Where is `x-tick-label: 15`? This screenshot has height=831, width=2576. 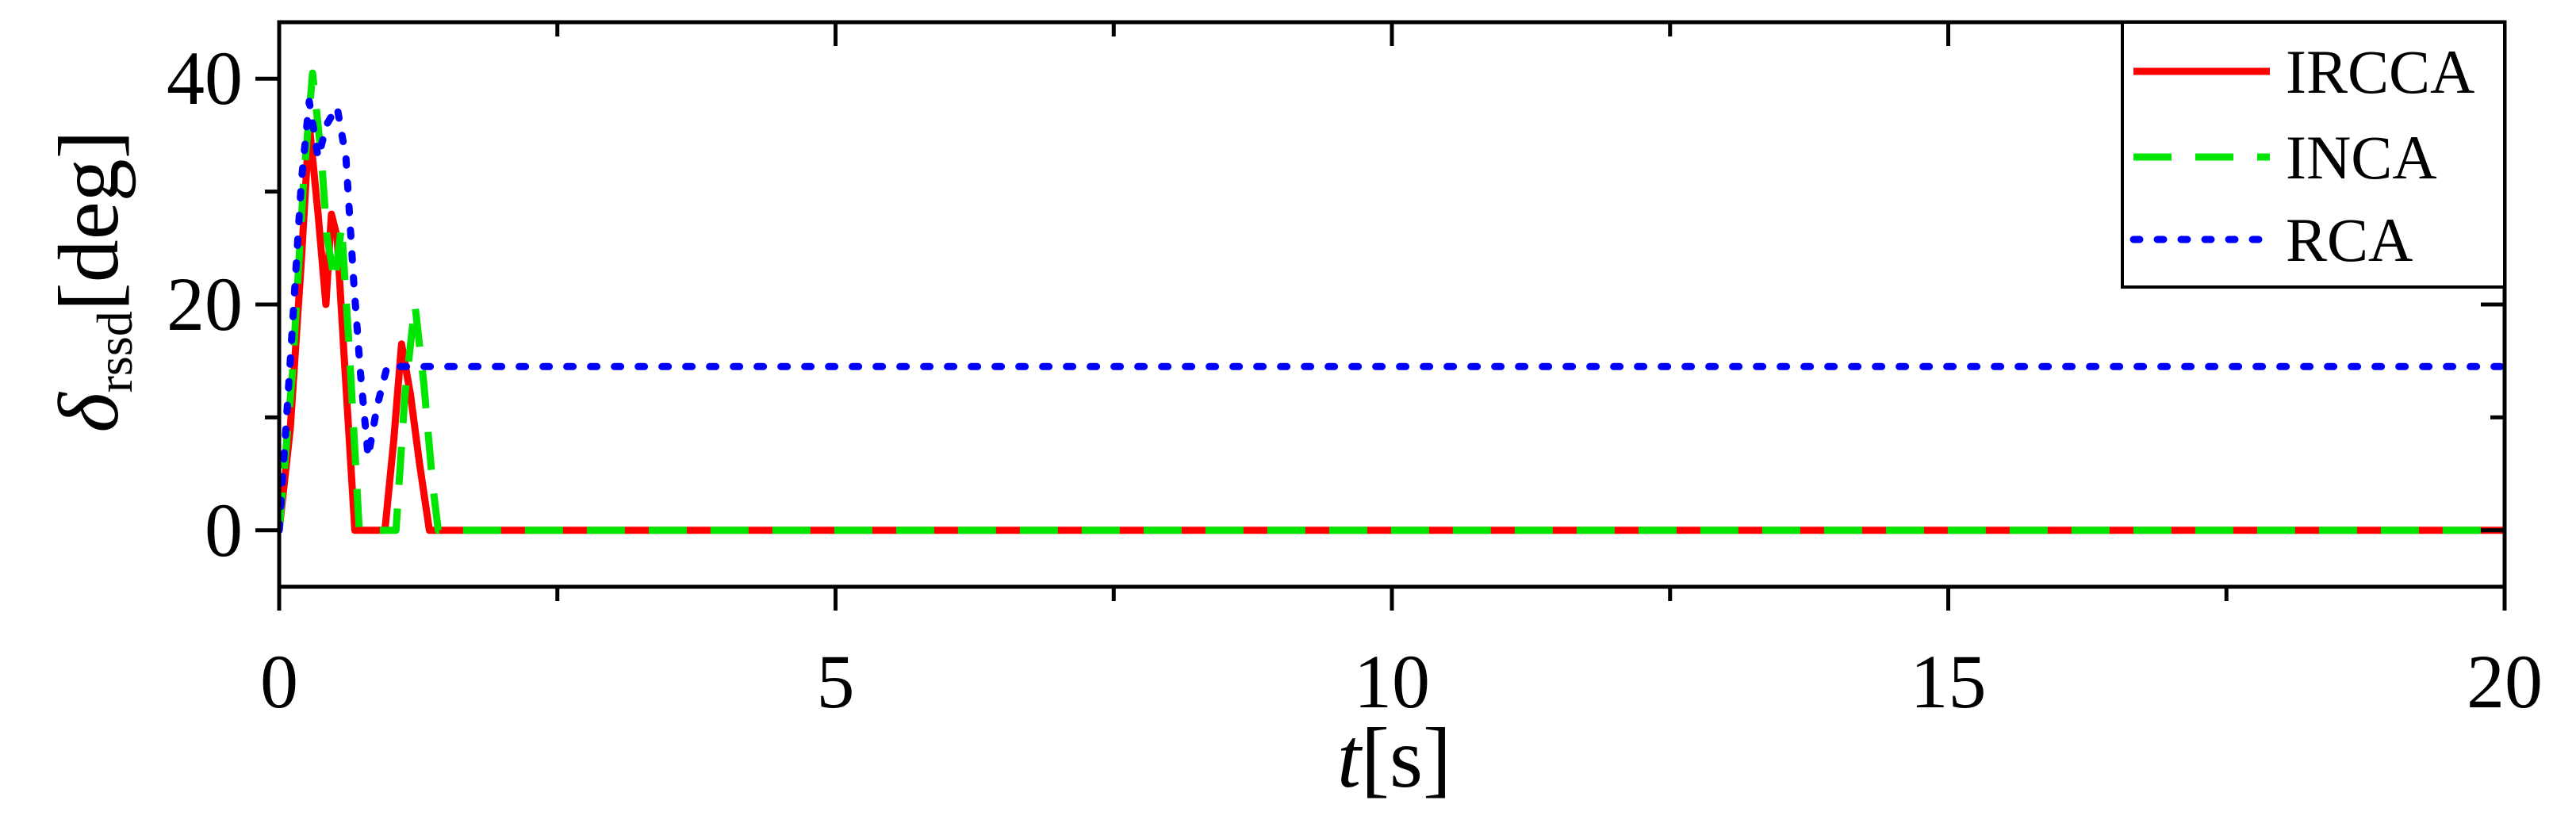
x-tick-label: 15 is located at coordinates (1949, 681).